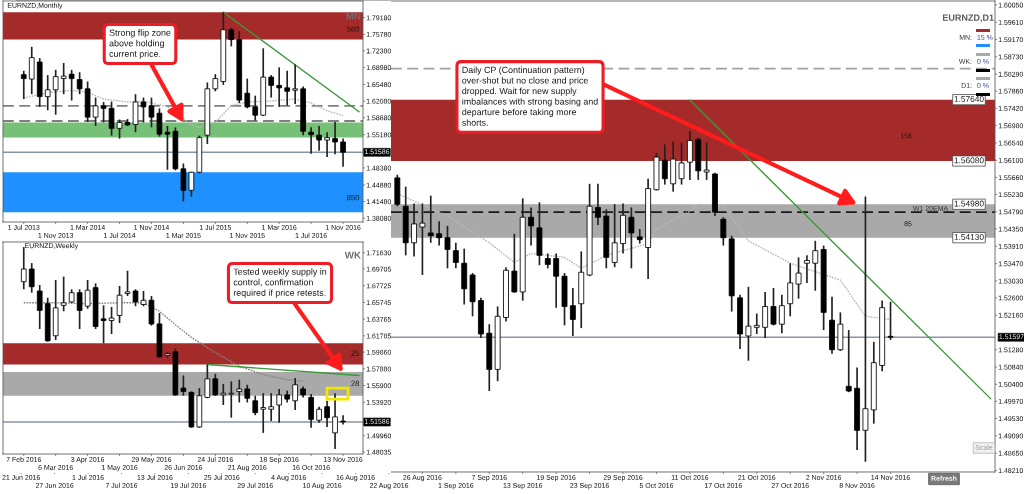 This screenshot has width=1024, height=494. Describe the element at coordinates (530, 96) in the screenshot. I see `annotation: Daily CP (Continuation pattern) over-shot but no close and price dropped. Wait for new supply imbalances with strong basing and departure before taking more shorts.` at that location.